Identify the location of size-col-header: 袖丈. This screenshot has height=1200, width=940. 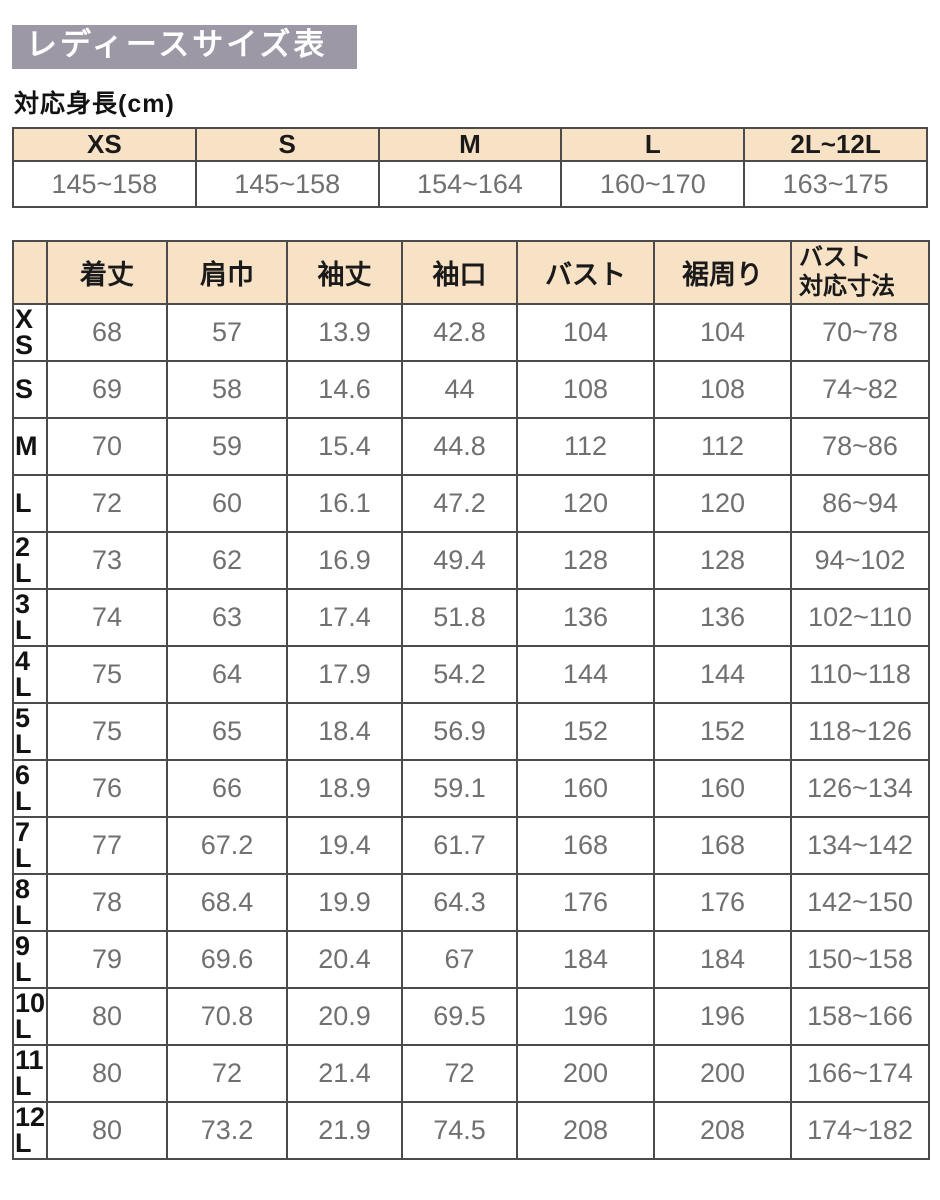
(344, 272).